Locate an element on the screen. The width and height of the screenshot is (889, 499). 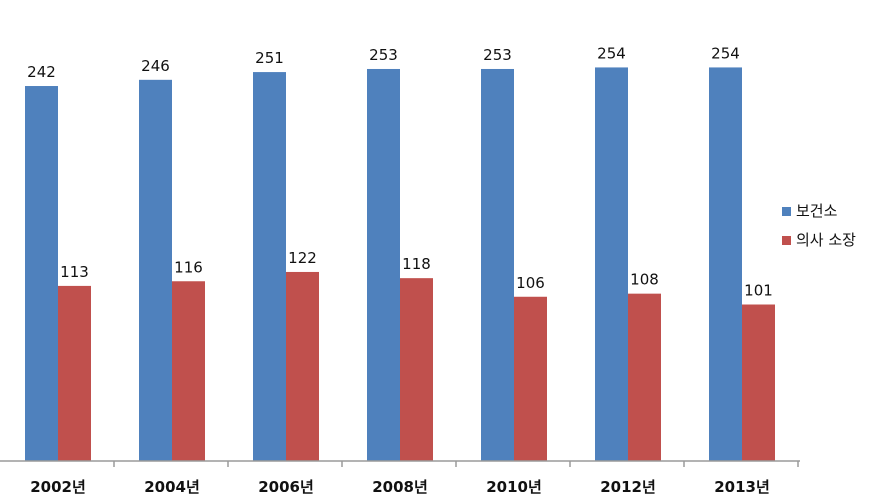
legend-swatch-doctor-director is located at coordinates (786, 240).